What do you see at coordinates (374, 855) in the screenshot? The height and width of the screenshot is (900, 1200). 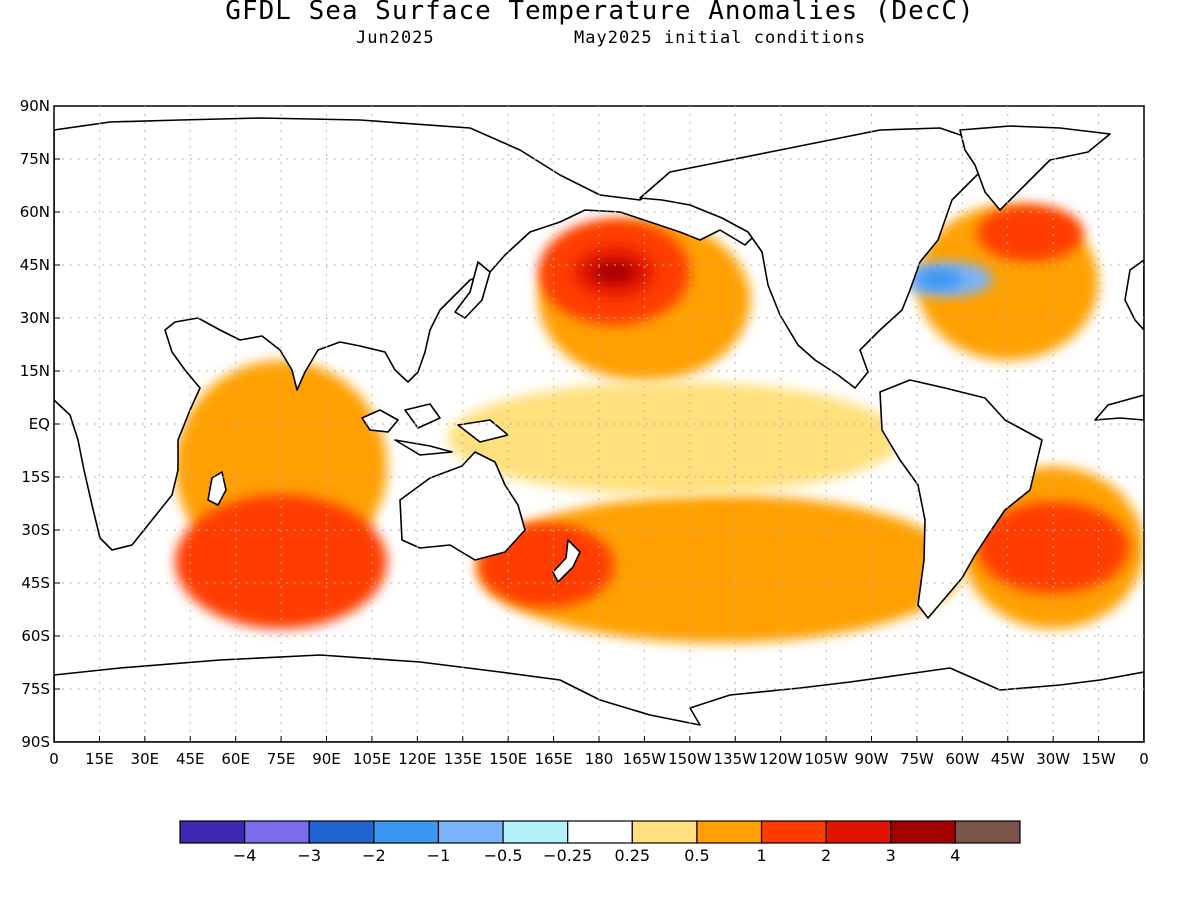 I see `colorbar-label: −2` at bounding box center [374, 855].